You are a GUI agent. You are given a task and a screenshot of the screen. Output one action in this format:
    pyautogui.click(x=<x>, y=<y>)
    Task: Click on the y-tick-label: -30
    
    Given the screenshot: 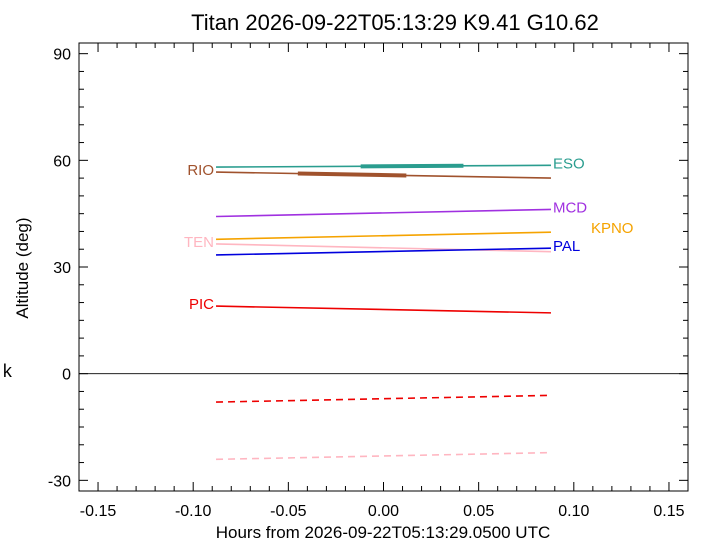 What is the action you would take?
    pyautogui.click(x=59, y=481)
    